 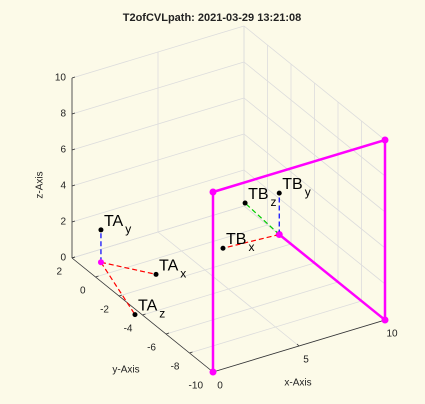 I want to click on y-tick-label: -8, so click(x=175, y=367).